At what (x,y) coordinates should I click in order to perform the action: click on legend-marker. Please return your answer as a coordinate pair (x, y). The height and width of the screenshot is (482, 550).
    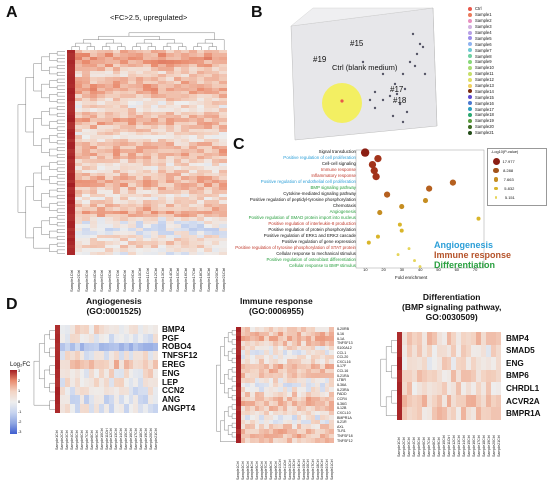
    Looking at the image, I should click on (470, 67).